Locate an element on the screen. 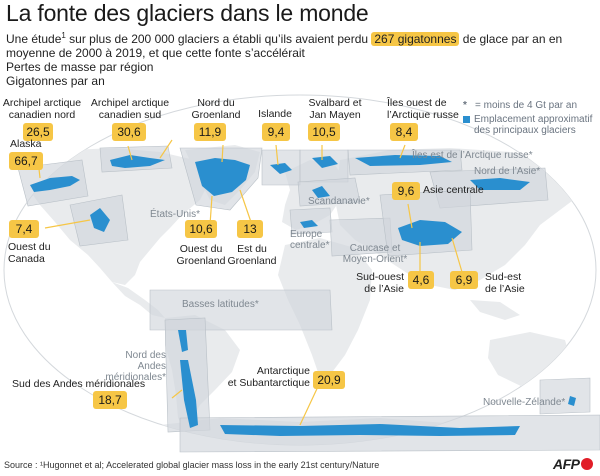  label-andes-north: Nord des Andes méridionales* is located at coordinates (135, 366).